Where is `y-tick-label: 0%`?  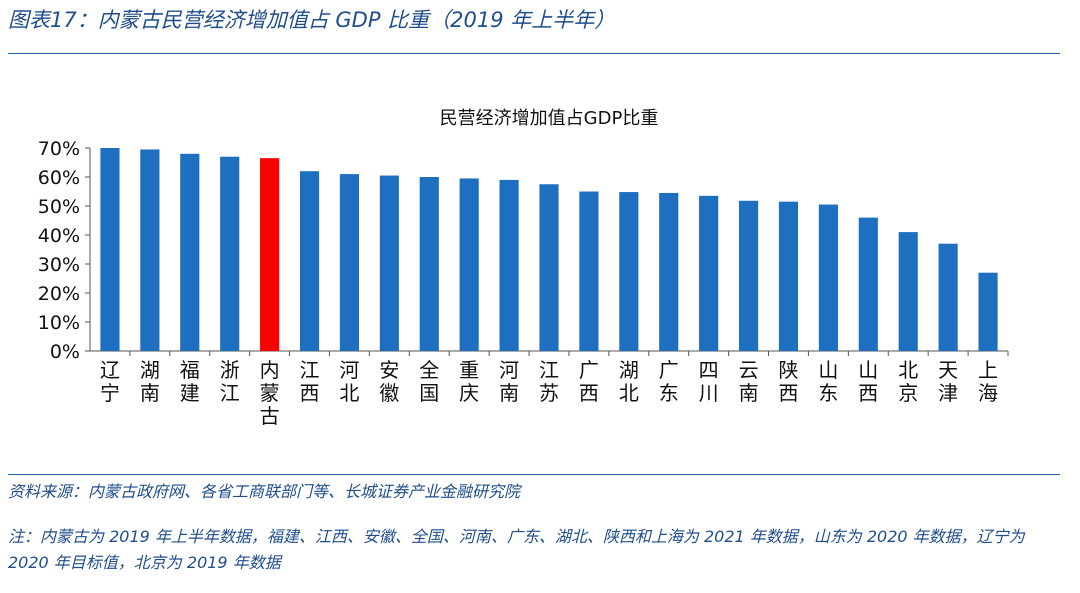 y-tick-label: 0% is located at coordinates (65, 352).